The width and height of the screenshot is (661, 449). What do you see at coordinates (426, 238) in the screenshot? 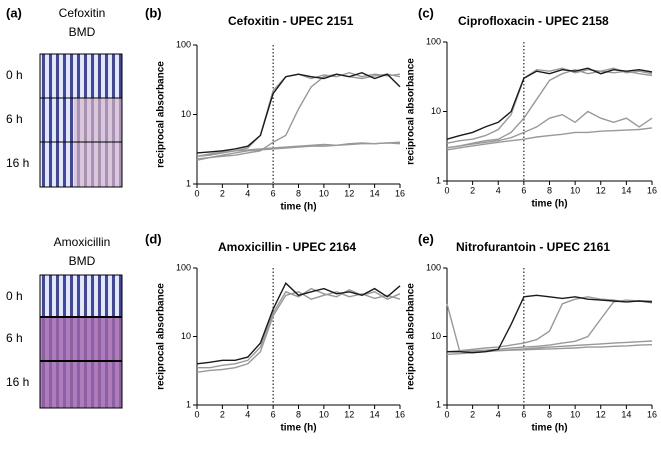
I see `panel-label: (e)` at bounding box center [426, 238].